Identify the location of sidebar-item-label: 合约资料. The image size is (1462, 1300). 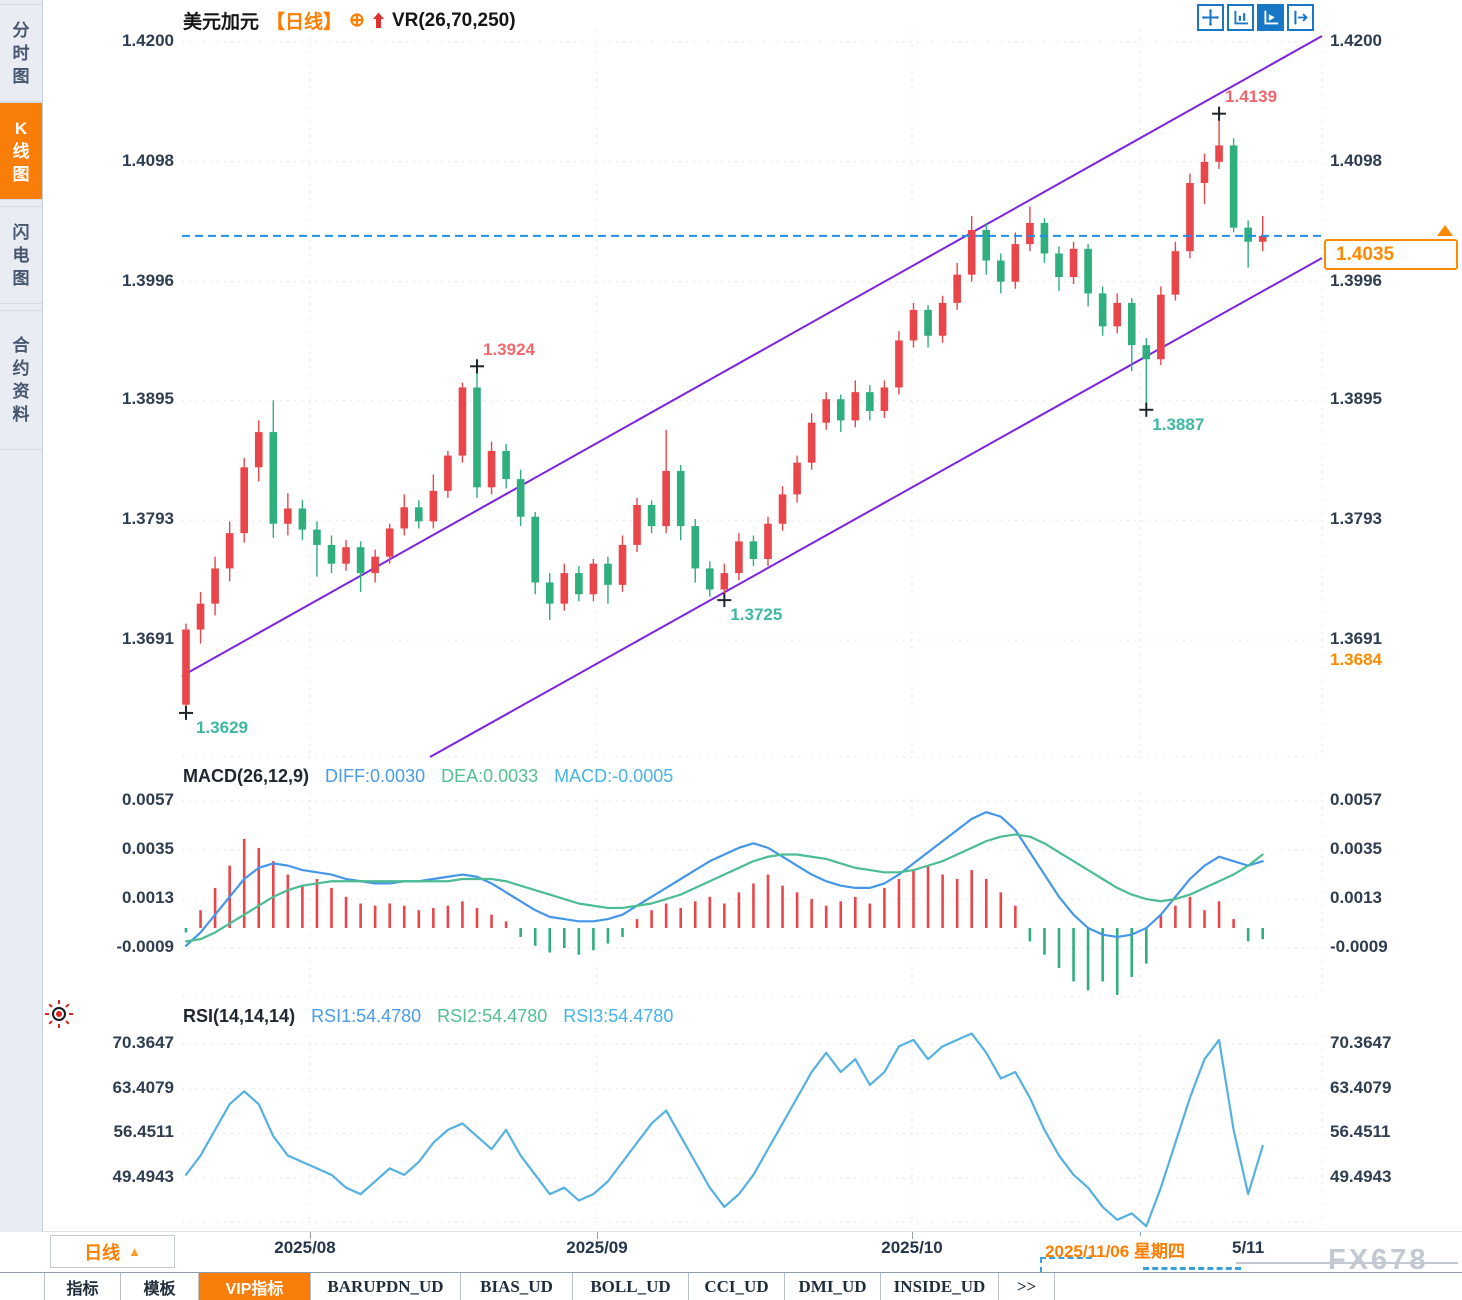
(21, 380).